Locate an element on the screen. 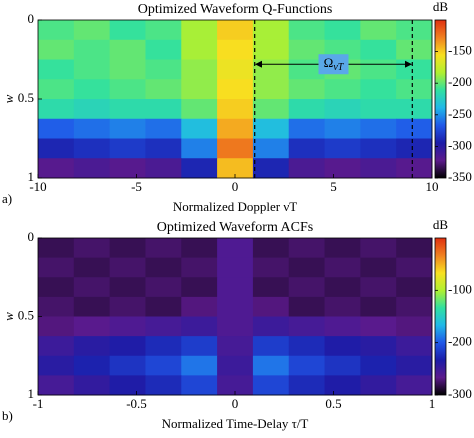 This screenshot has height=438, width=474. x-tick-label: 1 is located at coordinates (432, 403).